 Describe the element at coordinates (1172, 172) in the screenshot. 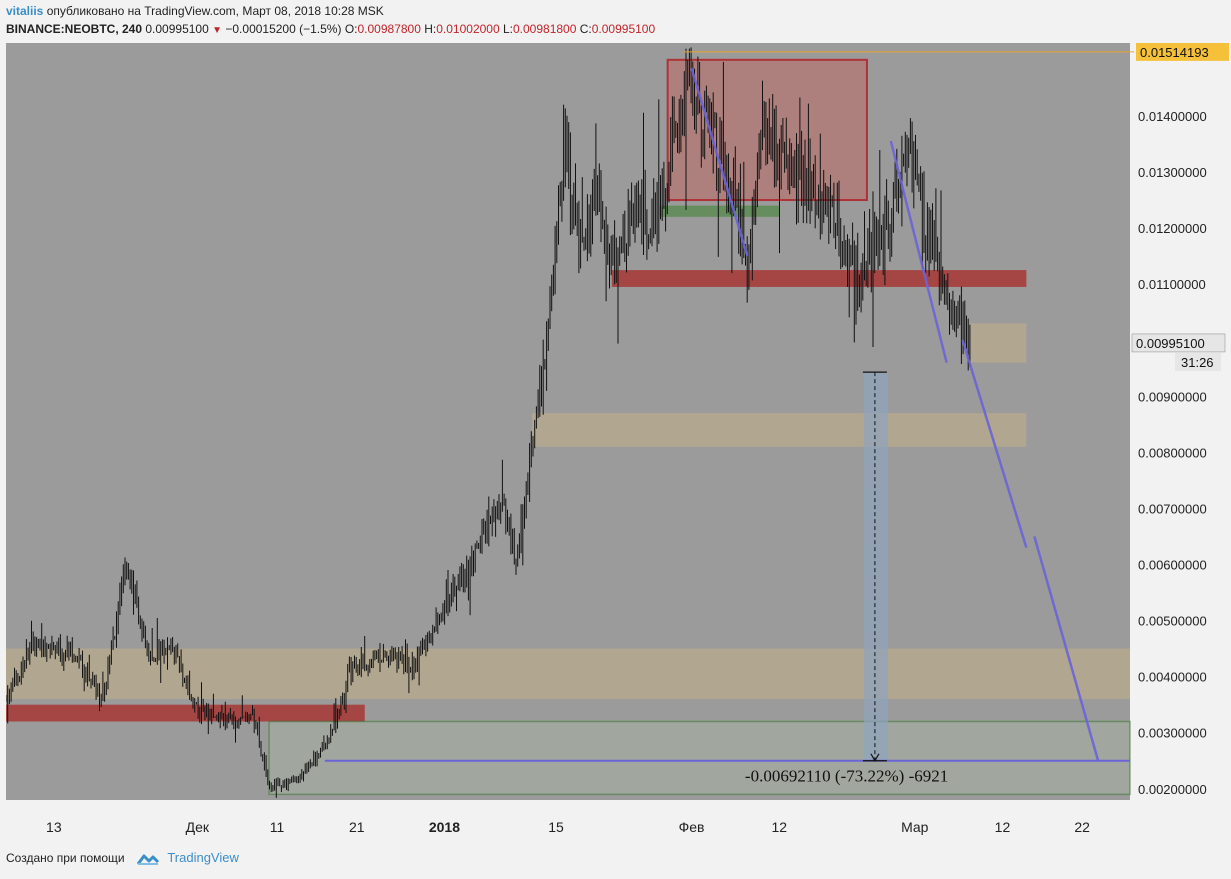

I see `y-tick-label: 0.01300000` at that location.